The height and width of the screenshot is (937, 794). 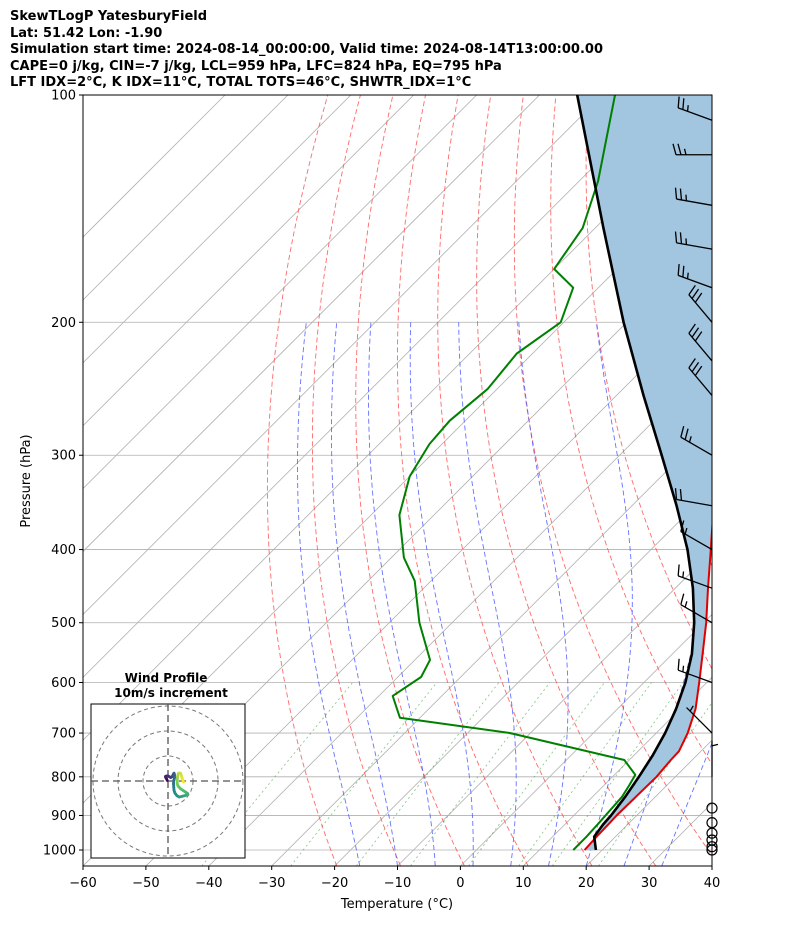 What do you see at coordinates (208, 883) in the screenshot?
I see `x-tick-label: −40` at bounding box center [208, 883].